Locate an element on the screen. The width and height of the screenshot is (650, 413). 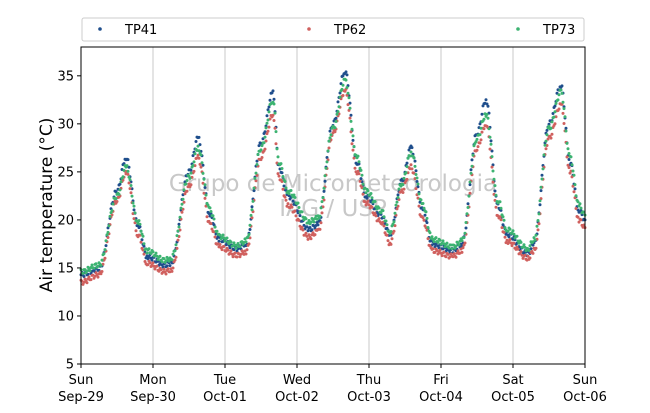
watermark-line-1: Grupo de Micrometeorologia is located at coordinates (333, 184).